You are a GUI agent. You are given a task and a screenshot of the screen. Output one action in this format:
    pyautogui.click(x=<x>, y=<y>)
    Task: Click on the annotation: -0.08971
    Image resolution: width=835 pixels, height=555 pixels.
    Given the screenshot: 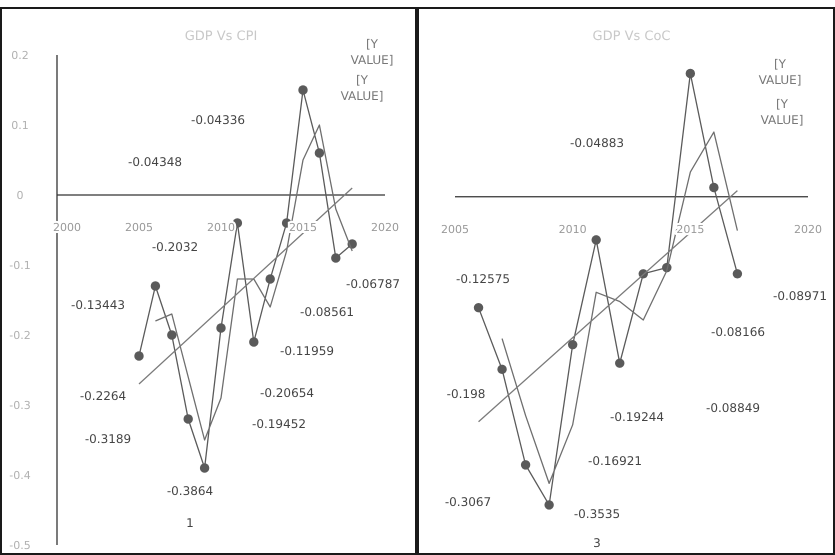 What is the action you would take?
    pyautogui.click(x=800, y=296)
    